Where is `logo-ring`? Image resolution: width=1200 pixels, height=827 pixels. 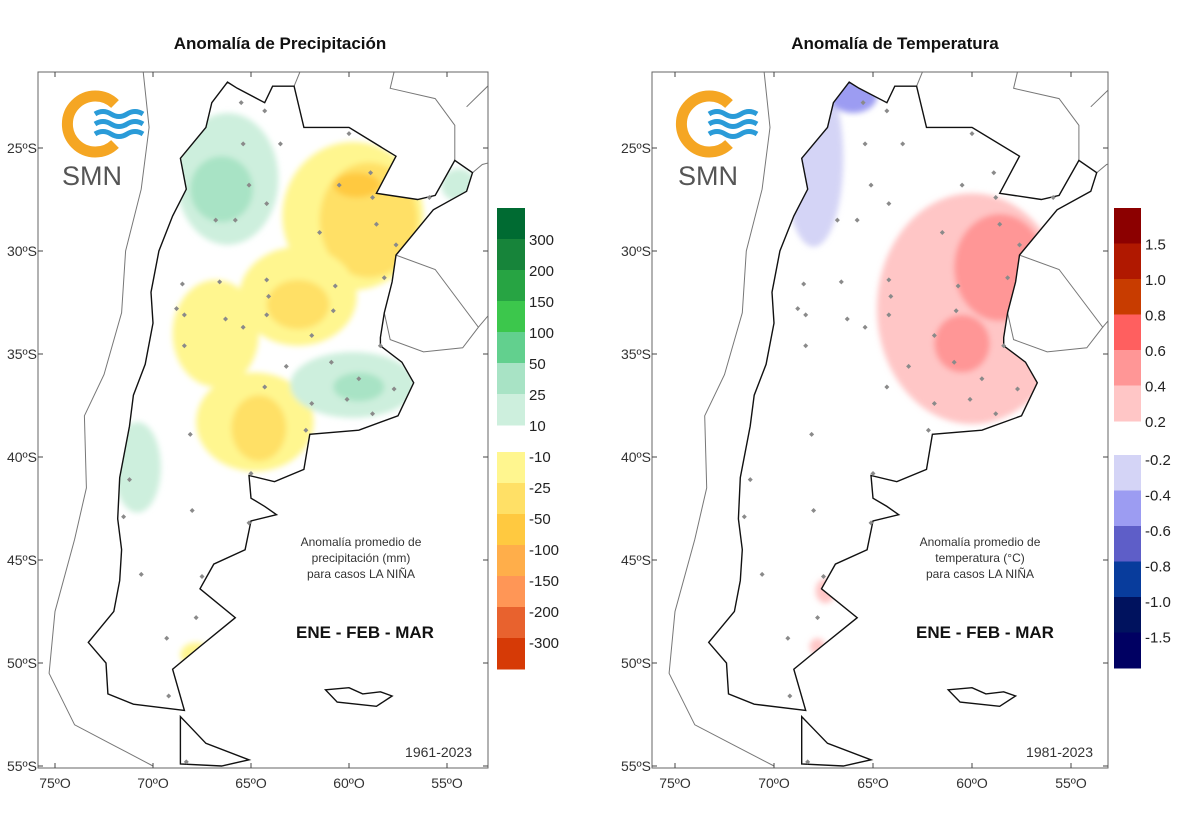
logo-ring is located at coordinates (90, 124).